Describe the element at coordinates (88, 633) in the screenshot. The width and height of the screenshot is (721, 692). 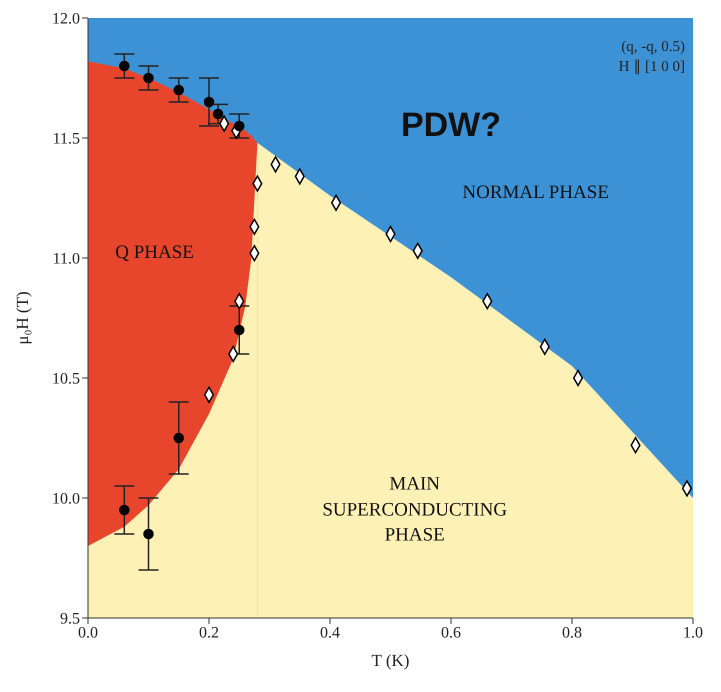
I see `x-tick-label: 0.0` at that location.